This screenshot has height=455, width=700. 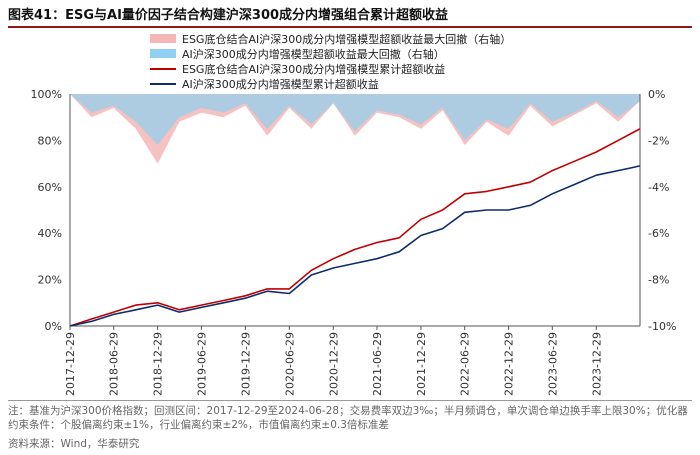 I want to click on right-axis-tick-label: -4%, so click(x=658, y=187).